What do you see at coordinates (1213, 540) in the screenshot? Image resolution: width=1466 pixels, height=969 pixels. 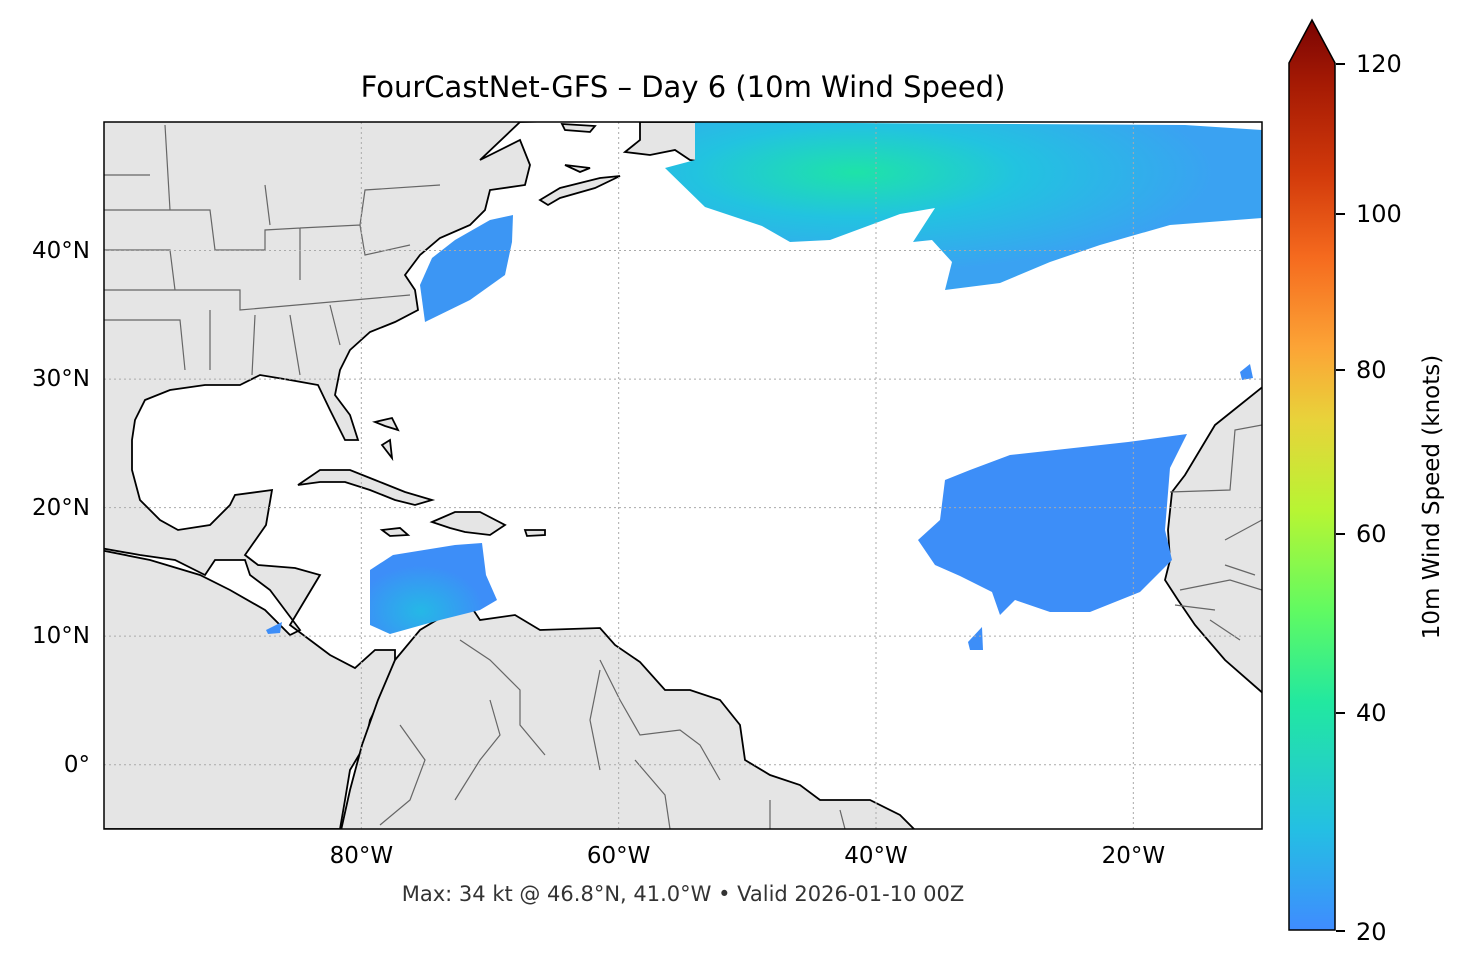 I see `africa-land` at bounding box center [1213, 540].